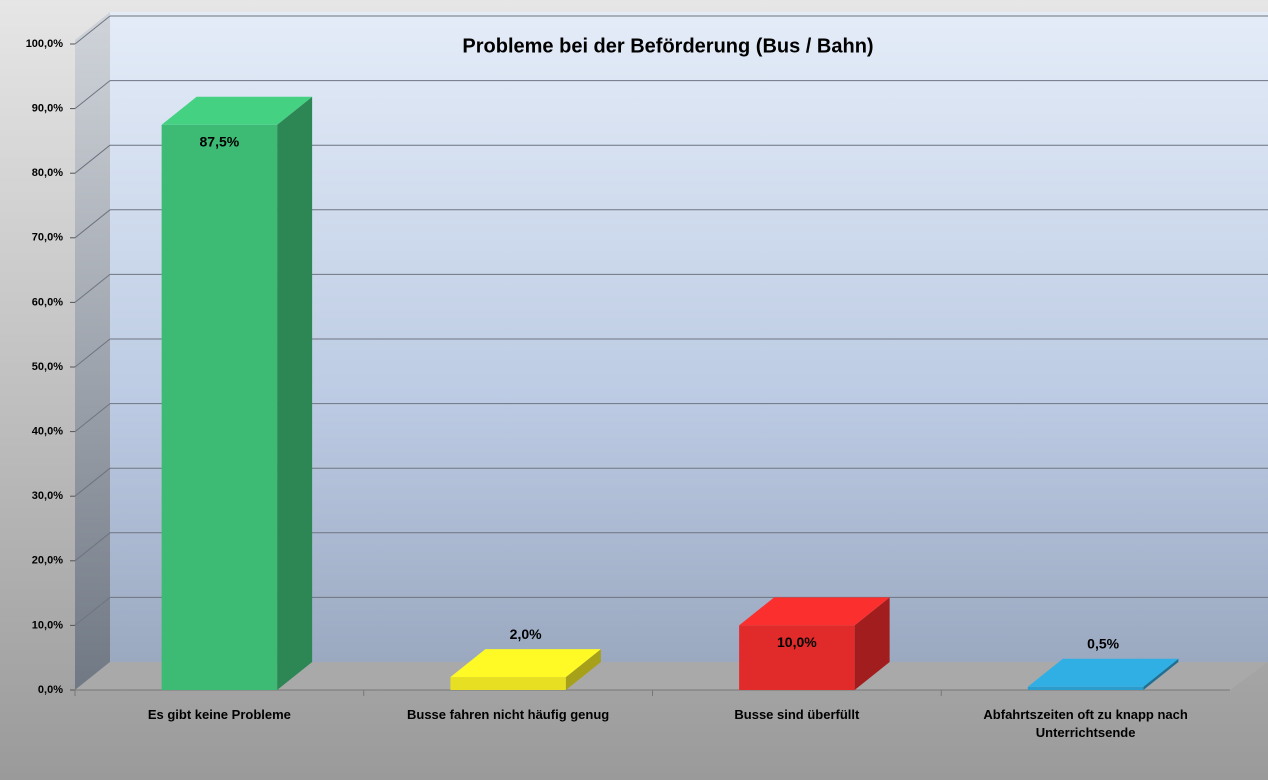  I want to click on y-tick-label: 50,0%, so click(47, 367).